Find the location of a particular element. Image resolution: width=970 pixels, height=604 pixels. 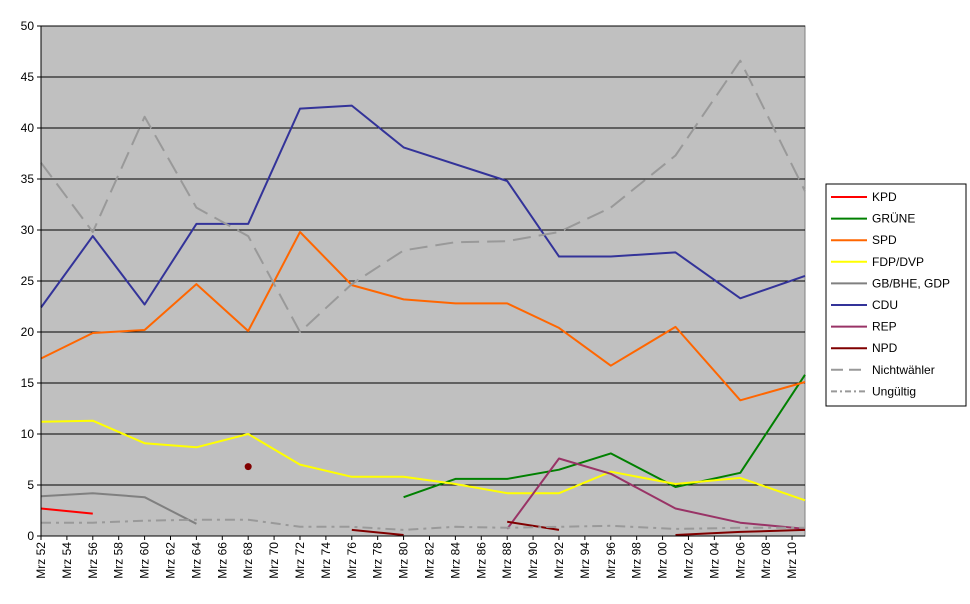

y-tick-label: 25 is located at coordinates (28, 281).